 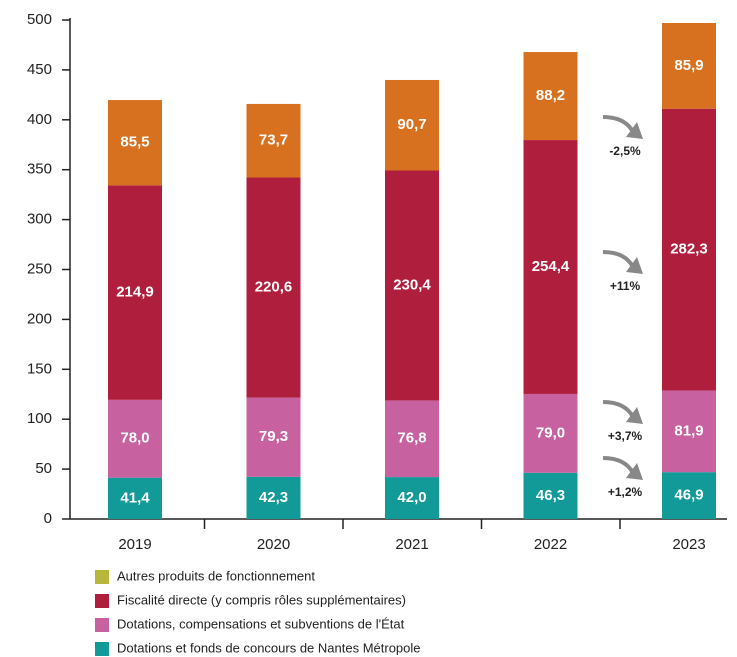 What do you see at coordinates (625, 436) in the screenshot?
I see `annotation: +3,7%` at bounding box center [625, 436].